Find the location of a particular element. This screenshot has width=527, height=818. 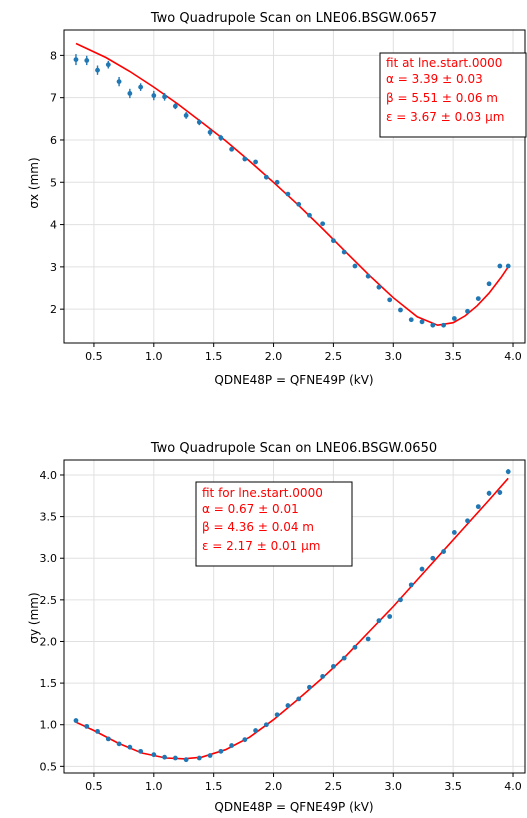

y-tick-label: 3 is located at coordinates (53, 267).